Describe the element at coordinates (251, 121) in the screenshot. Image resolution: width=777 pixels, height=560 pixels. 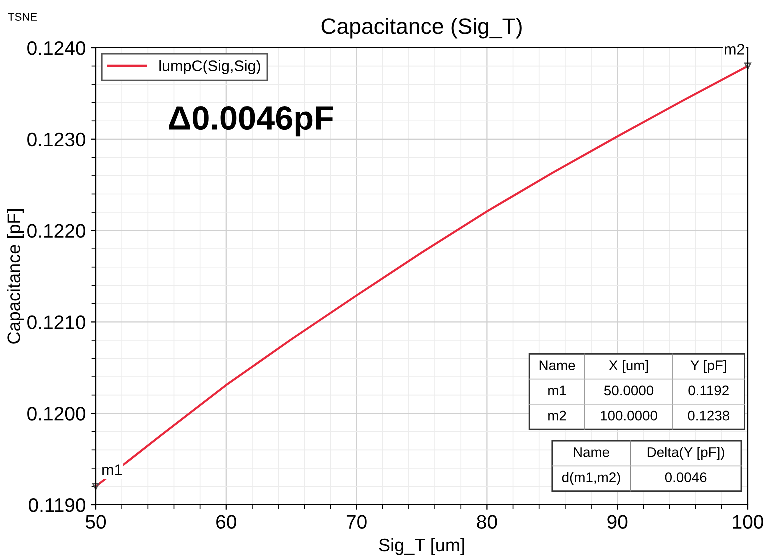
I see `annotation: Δ0.0046pF` at that location.